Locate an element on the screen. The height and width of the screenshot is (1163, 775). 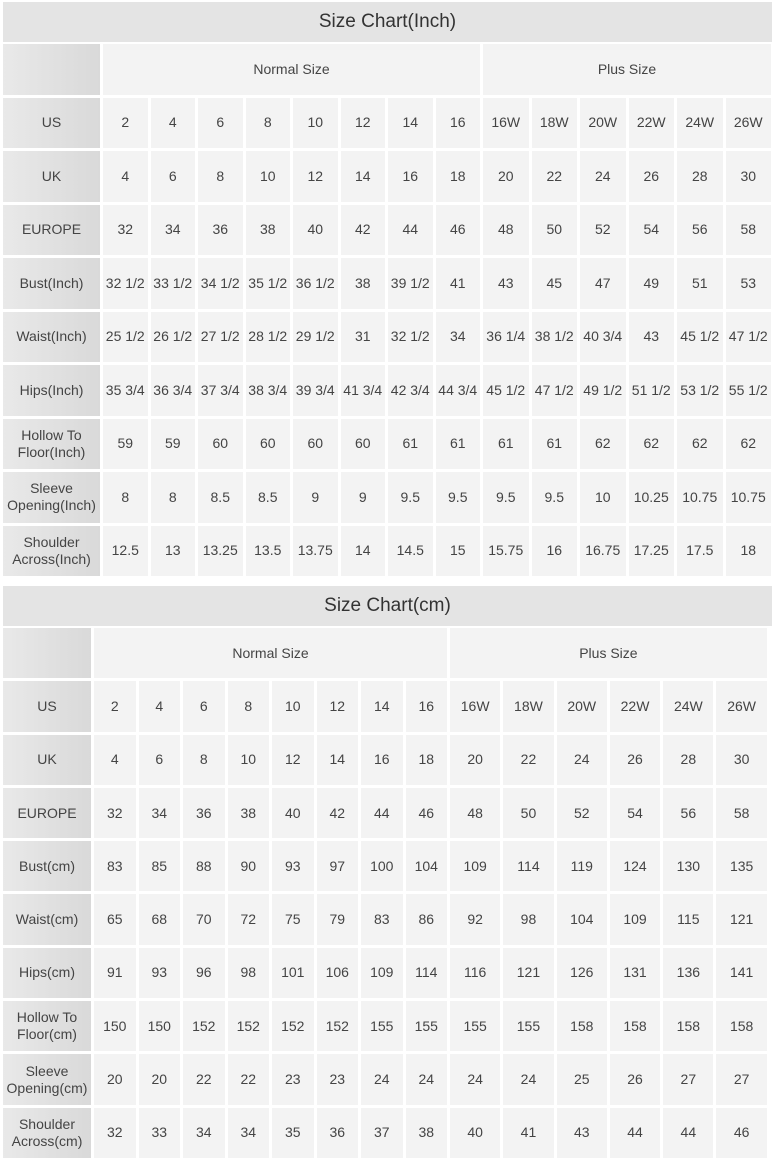
table-cell: 30 is located at coordinates (748, 176).